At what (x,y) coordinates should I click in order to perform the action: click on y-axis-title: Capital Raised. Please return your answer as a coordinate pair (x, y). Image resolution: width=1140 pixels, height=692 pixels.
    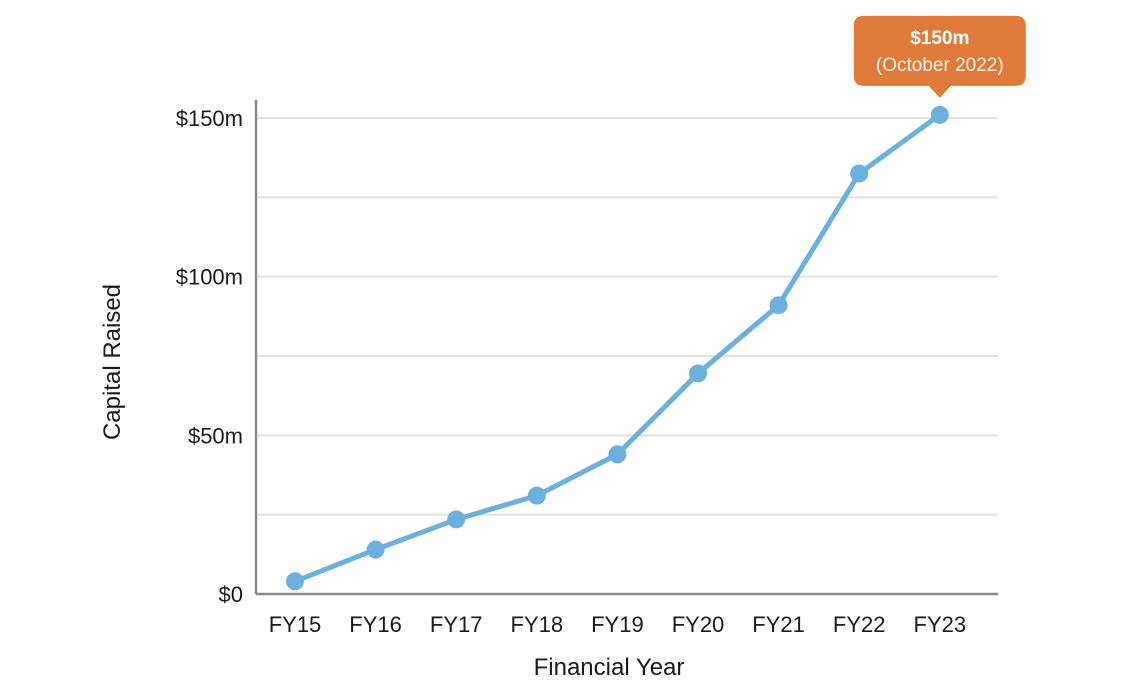
    Looking at the image, I should click on (112, 362).